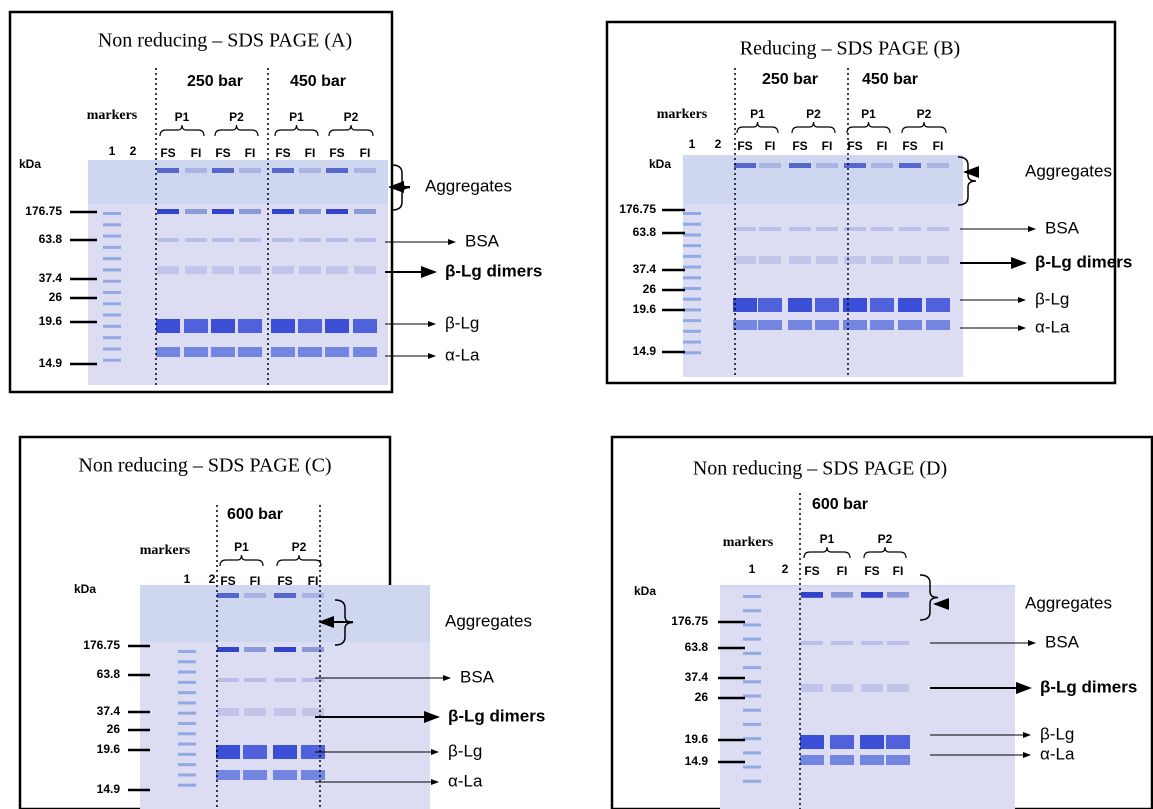  Describe the element at coordinates (929, 597) in the screenshot. I see `aggregates-brace` at that location.